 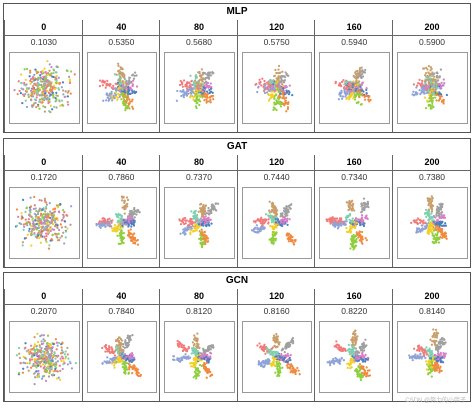 What do you see at coordinates (44, 297) in the screenshot?
I see `epoch-label: 0` at bounding box center [44, 297].